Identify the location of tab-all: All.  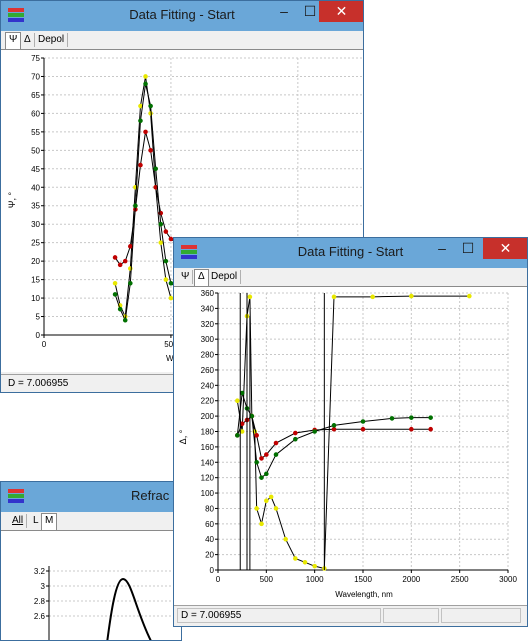
(18, 521).